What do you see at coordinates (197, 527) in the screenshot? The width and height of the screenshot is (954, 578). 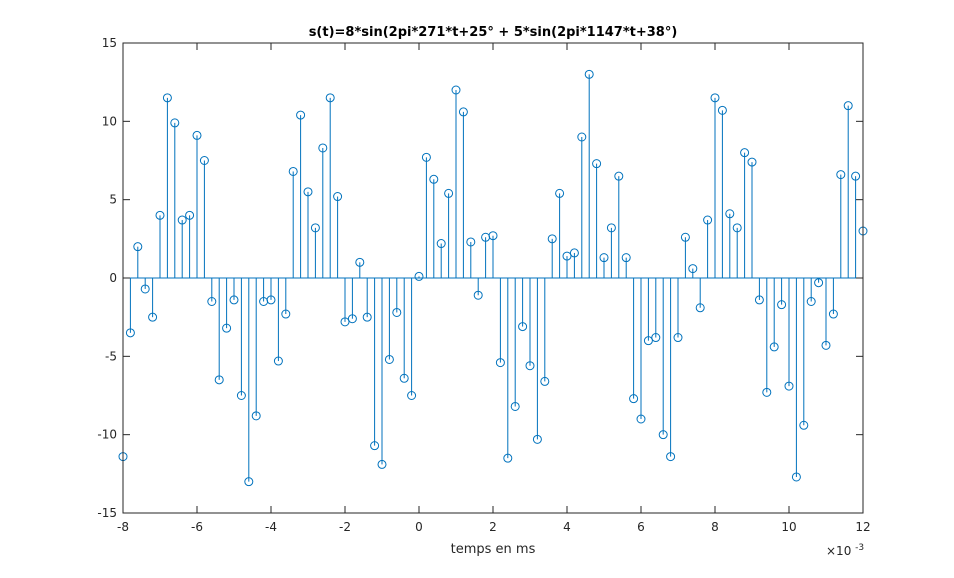 I see `x-tick-label: -6` at bounding box center [197, 527].